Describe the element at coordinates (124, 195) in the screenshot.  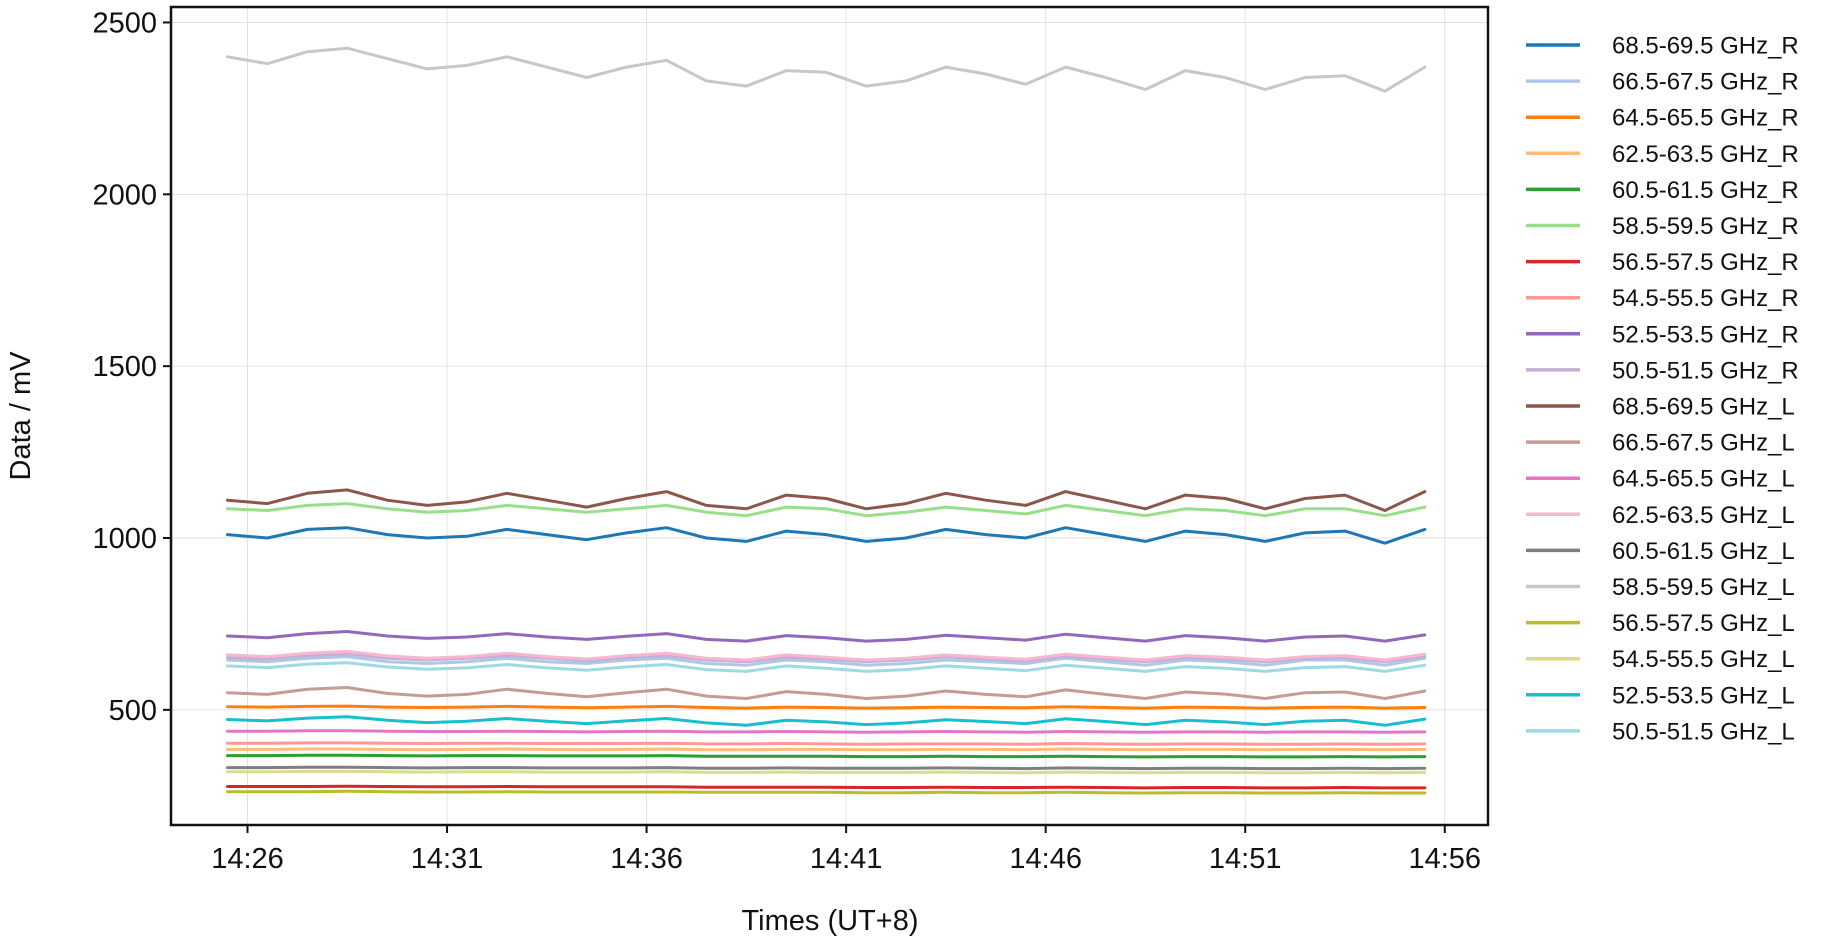
I see `y-tick-label: 2000` at that location.